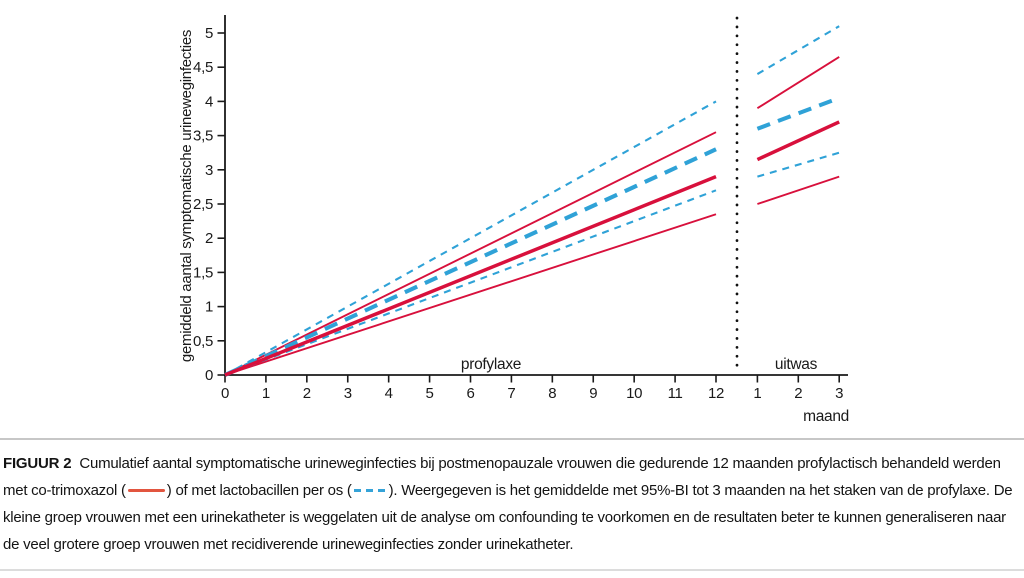 This screenshot has width=1024, height=578. What do you see at coordinates (370, 490) in the screenshot?
I see `lactobacillen-dash-legend-icon` at bounding box center [370, 490].